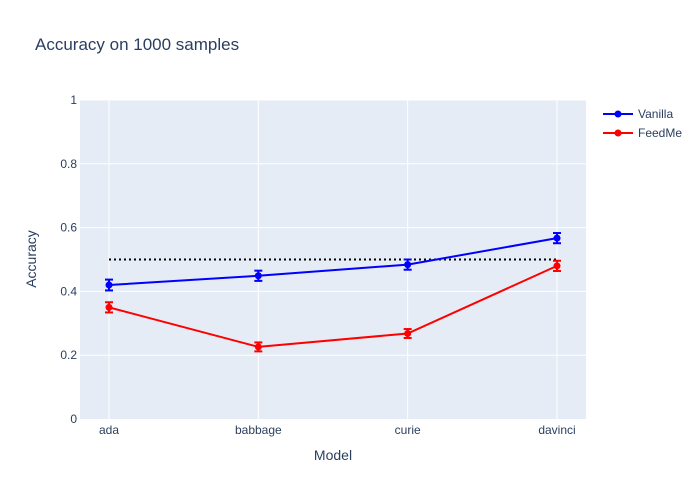  What do you see at coordinates (68, 355) in the screenshot?
I see `y-tick-label: 0.2` at bounding box center [68, 355].